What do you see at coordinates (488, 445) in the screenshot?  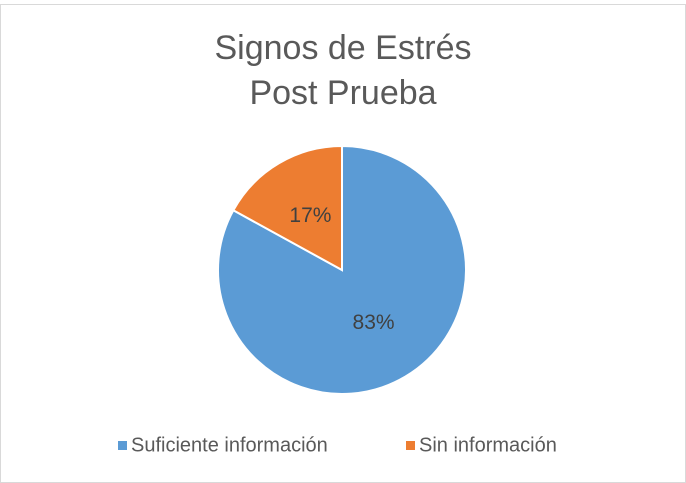 I see `legend-label: Sin información` at bounding box center [488, 445].